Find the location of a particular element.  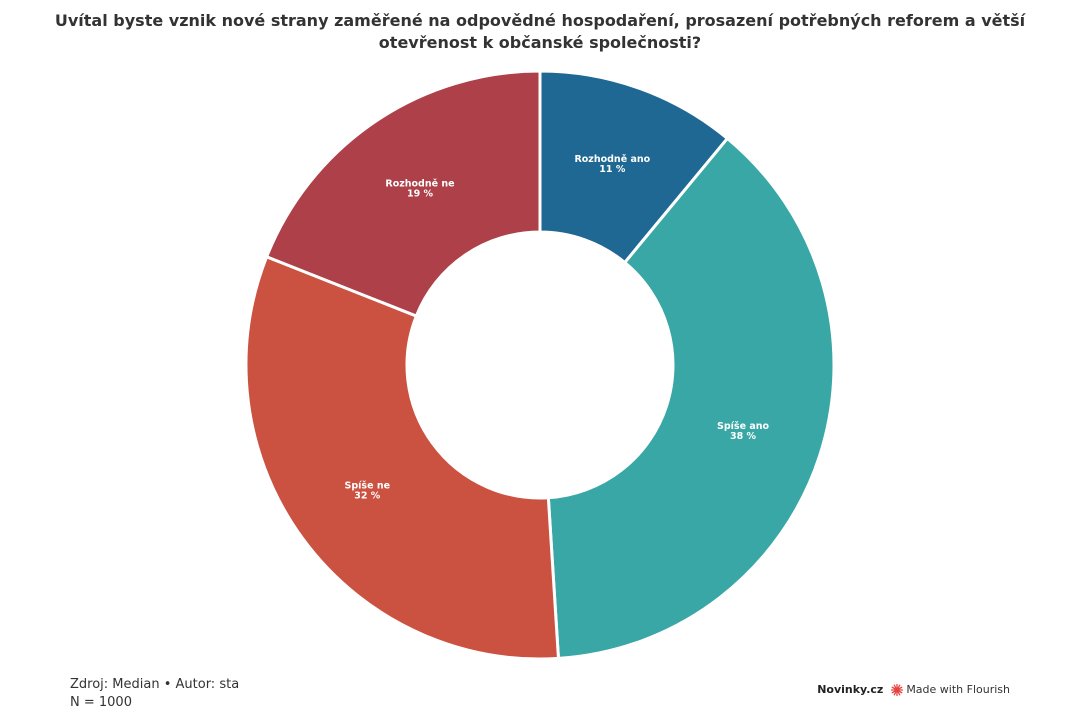

branding: Novinky.cz Made with Flourish is located at coordinates (913, 689).